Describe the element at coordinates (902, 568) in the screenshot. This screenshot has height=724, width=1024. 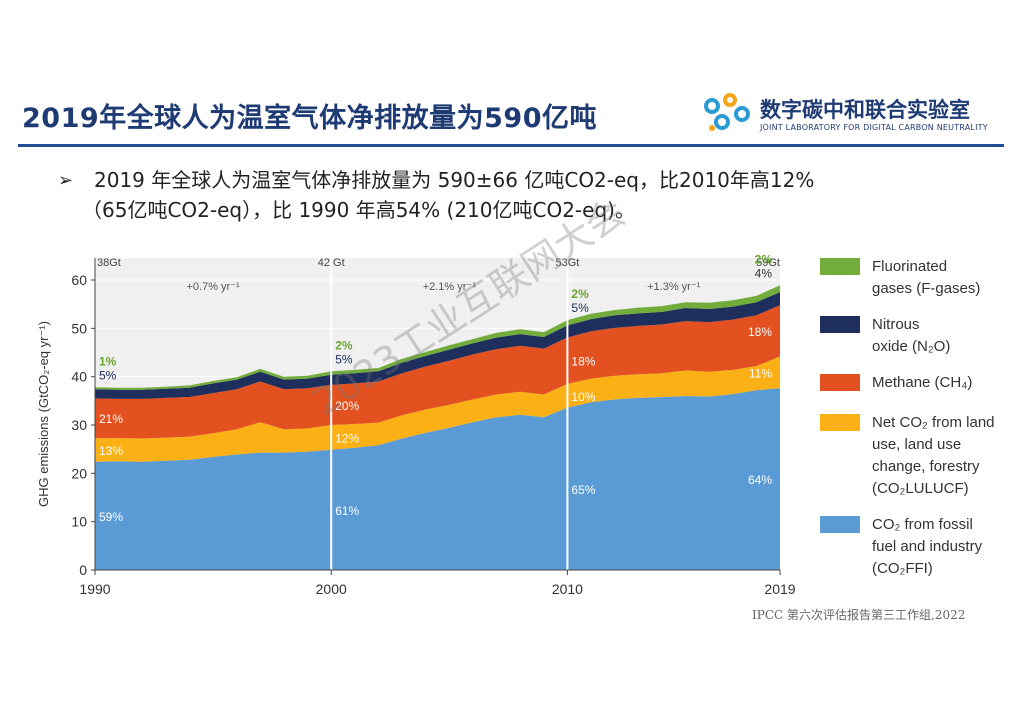
I see `legend-label: (CO₂FFI)` at that location.